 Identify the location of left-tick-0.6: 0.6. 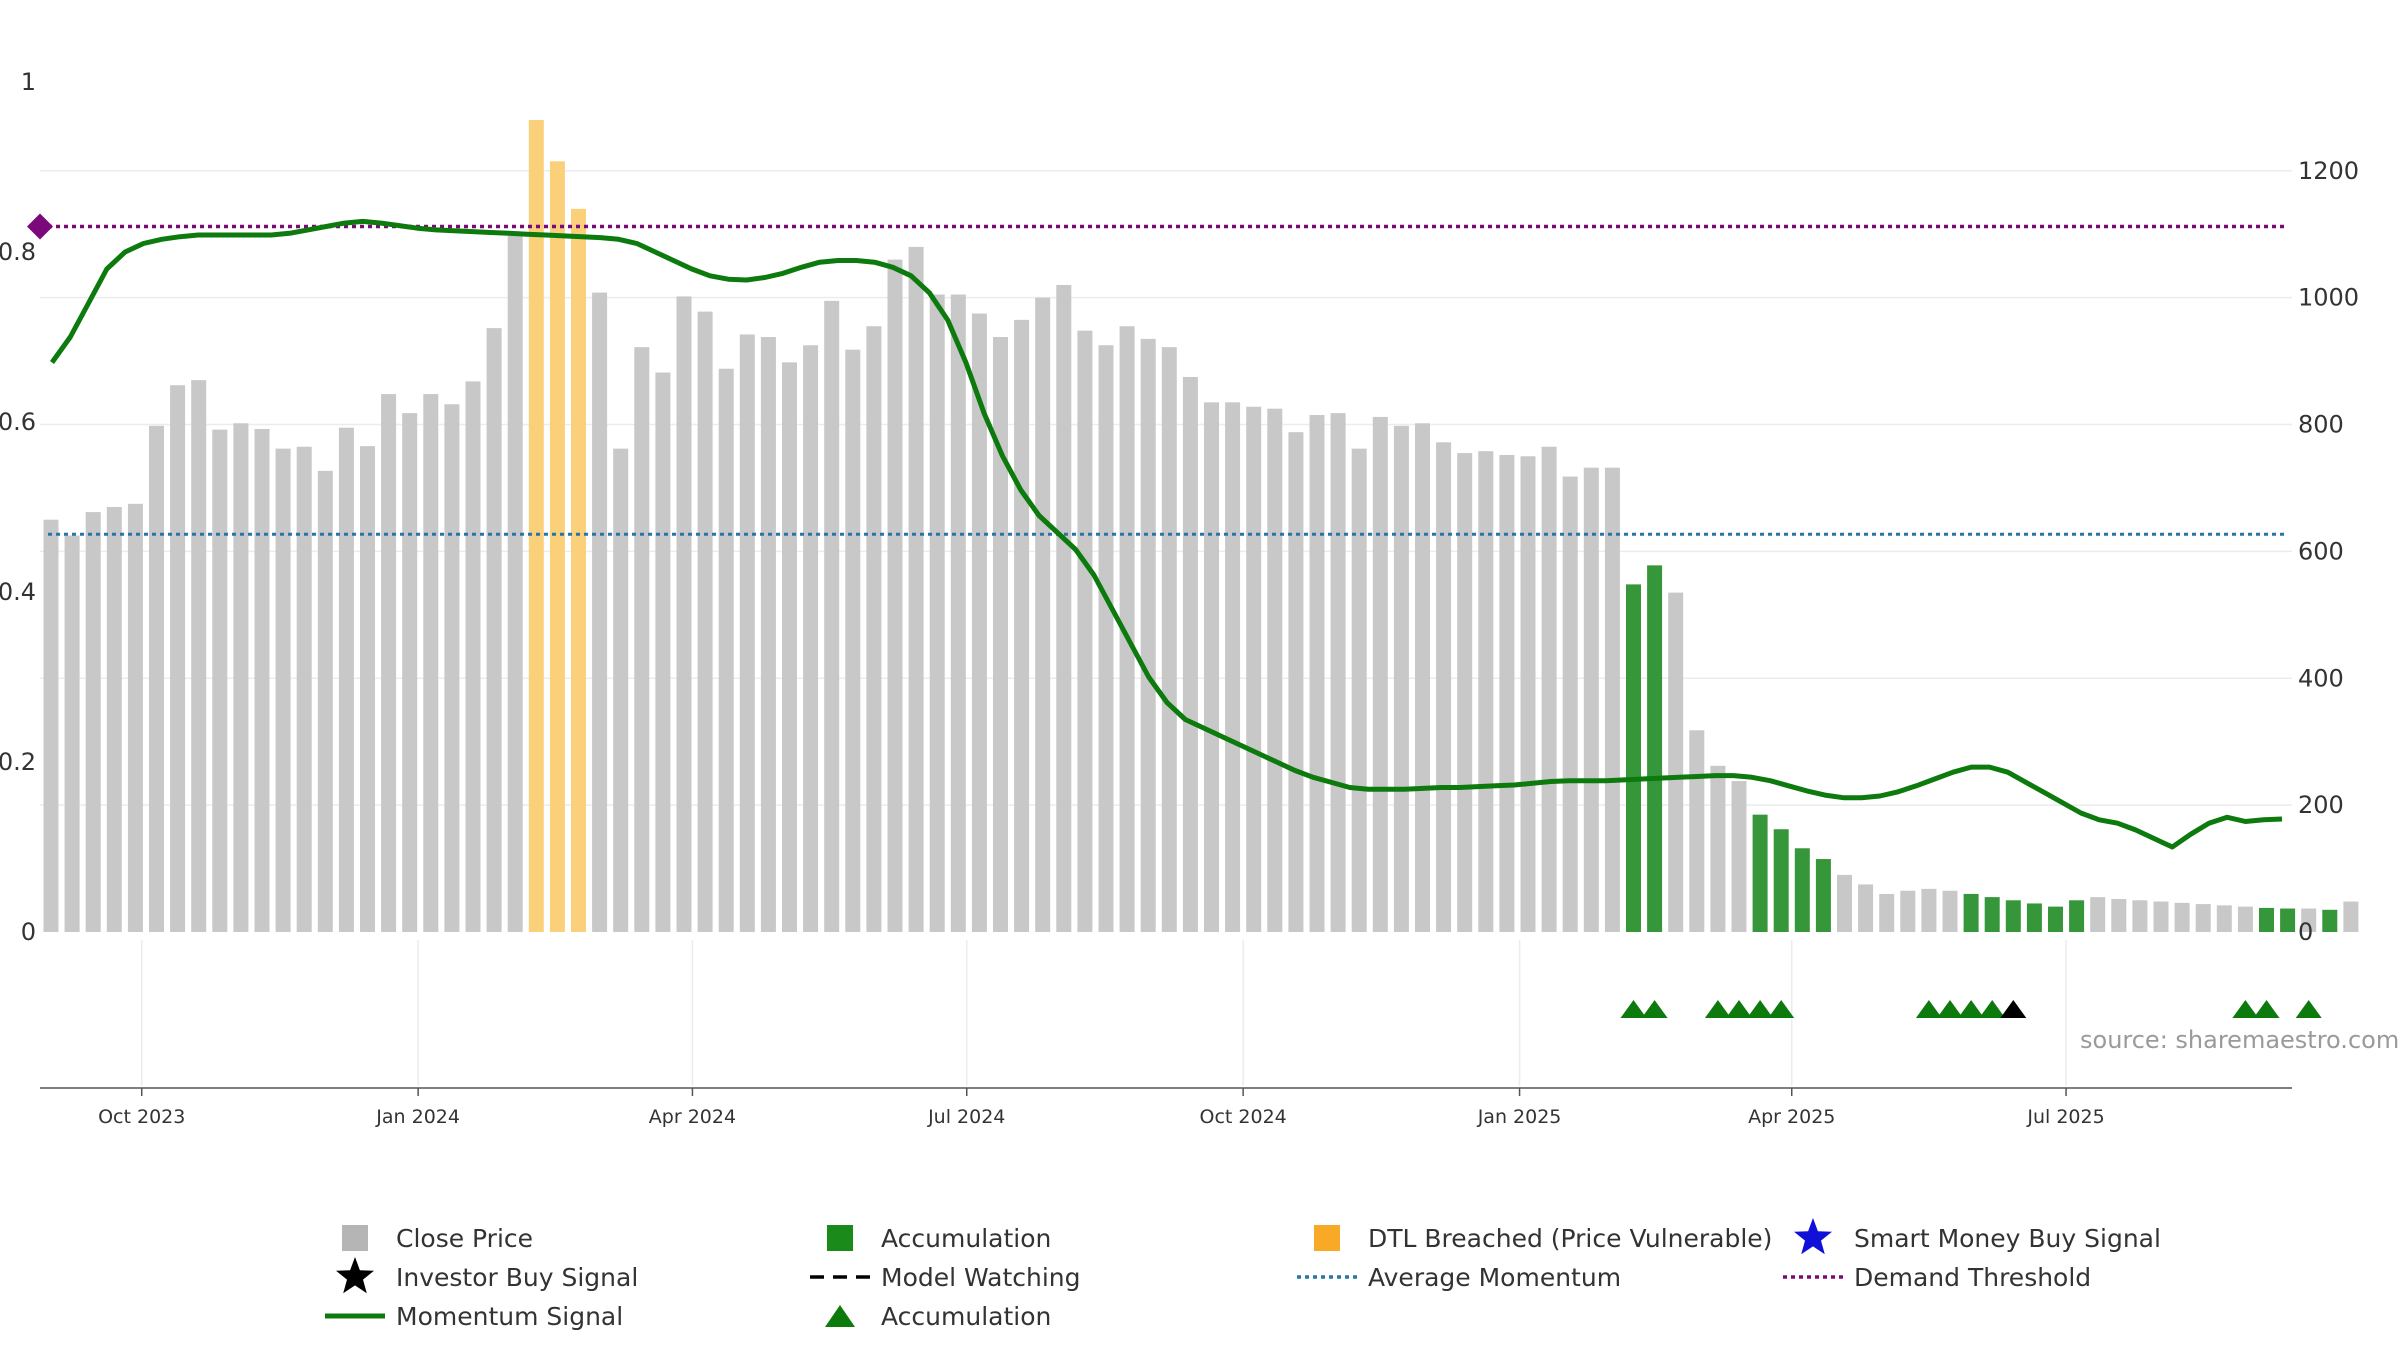
(18, 422).